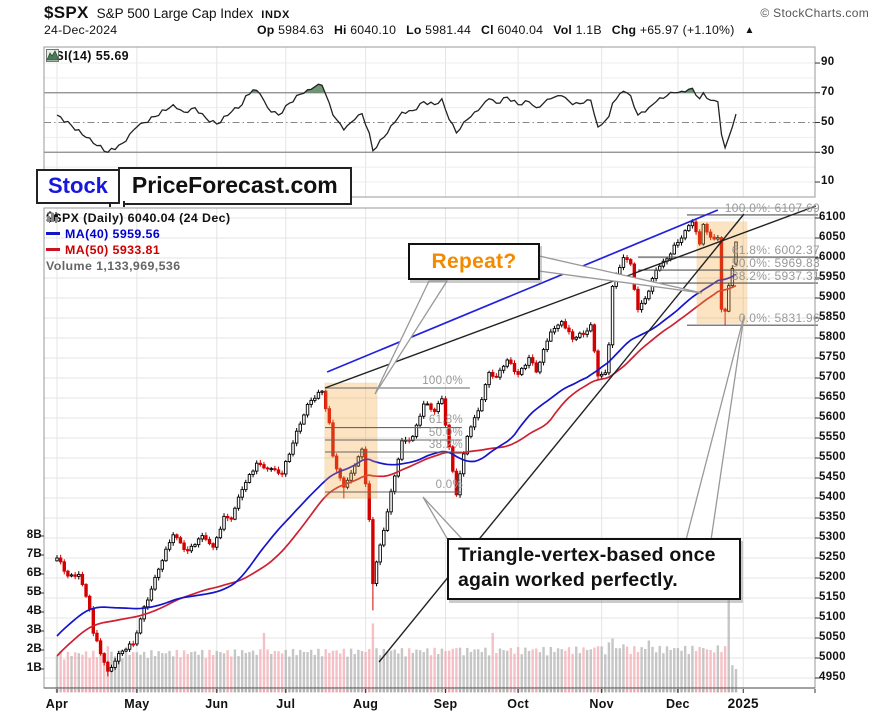  I want to click on quote-field-op: Op 5984.63, so click(290, 30).